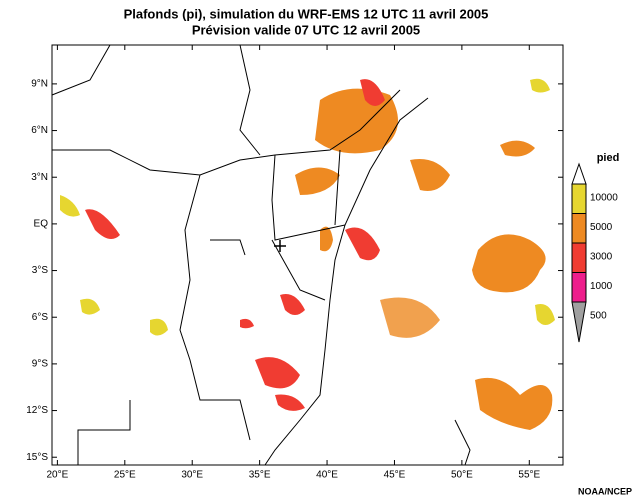 The image size is (640, 500). What do you see at coordinates (598, 316) in the screenshot?
I see `legend-label: 500` at bounding box center [598, 316].